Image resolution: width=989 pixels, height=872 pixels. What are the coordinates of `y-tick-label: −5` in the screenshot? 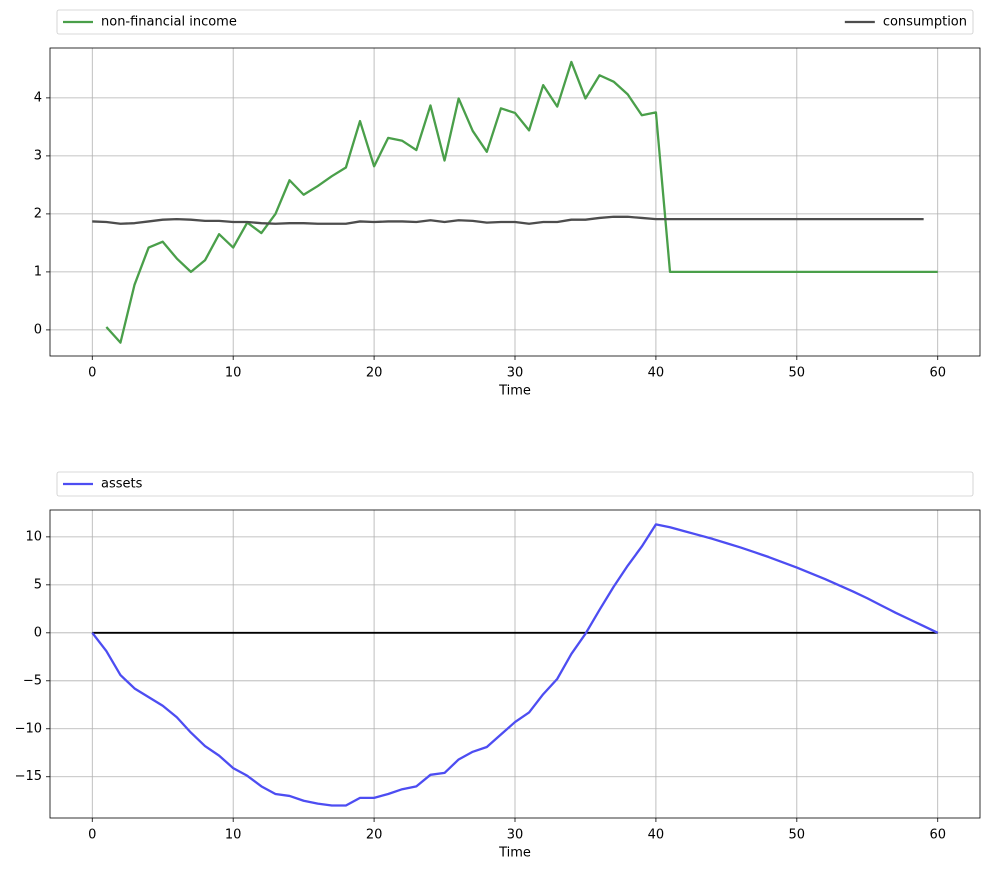 It's located at (32, 680).